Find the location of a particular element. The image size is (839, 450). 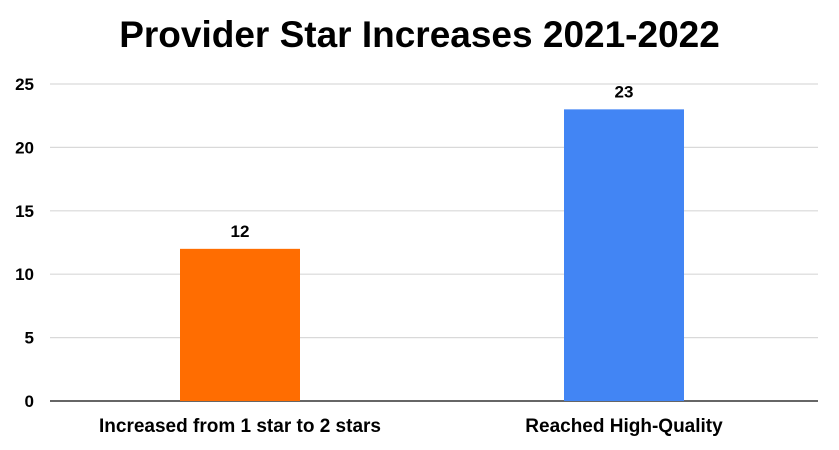

data-label: 12 is located at coordinates (240, 231).